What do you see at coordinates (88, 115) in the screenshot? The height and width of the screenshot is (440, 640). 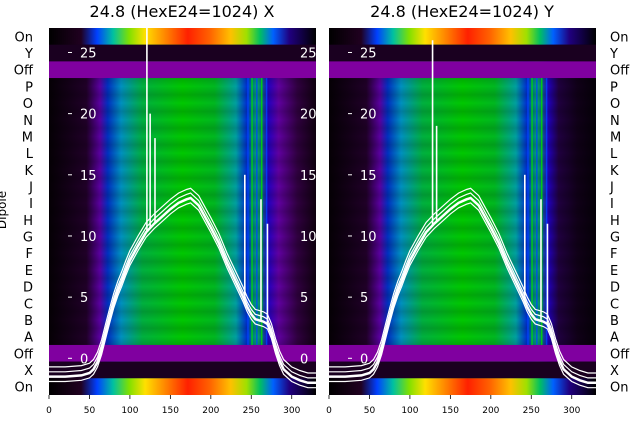 I see `overlay-y-tick-label: 20` at bounding box center [88, 115].